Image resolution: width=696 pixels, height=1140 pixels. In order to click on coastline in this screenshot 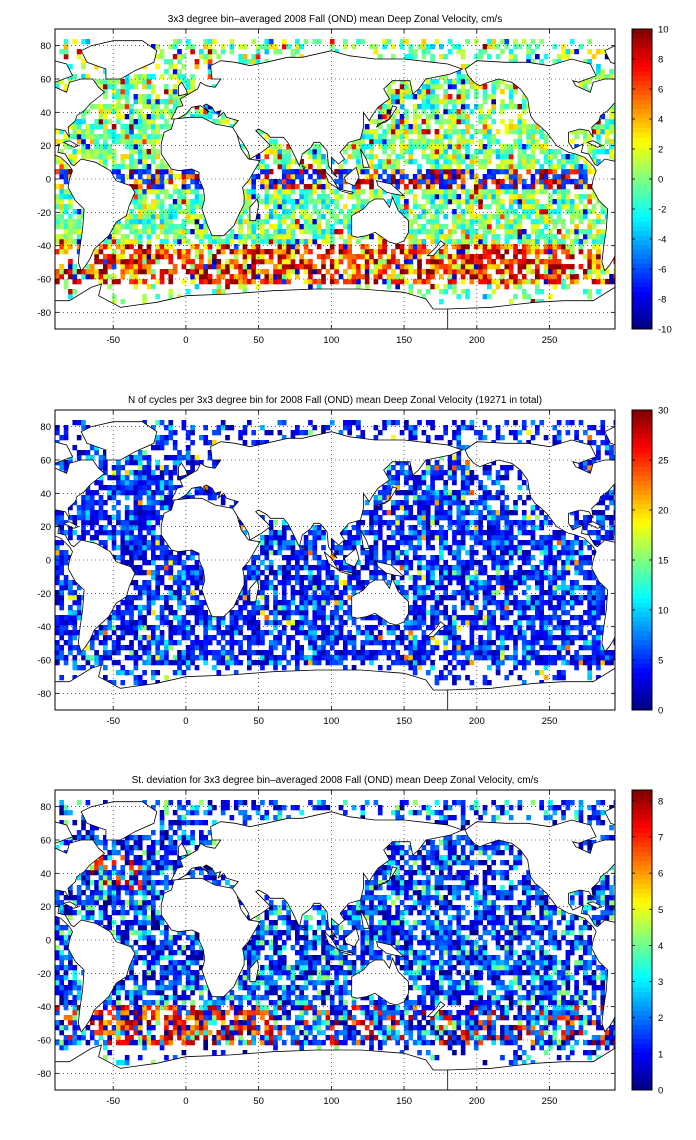, I will do `click(436, 248)`.